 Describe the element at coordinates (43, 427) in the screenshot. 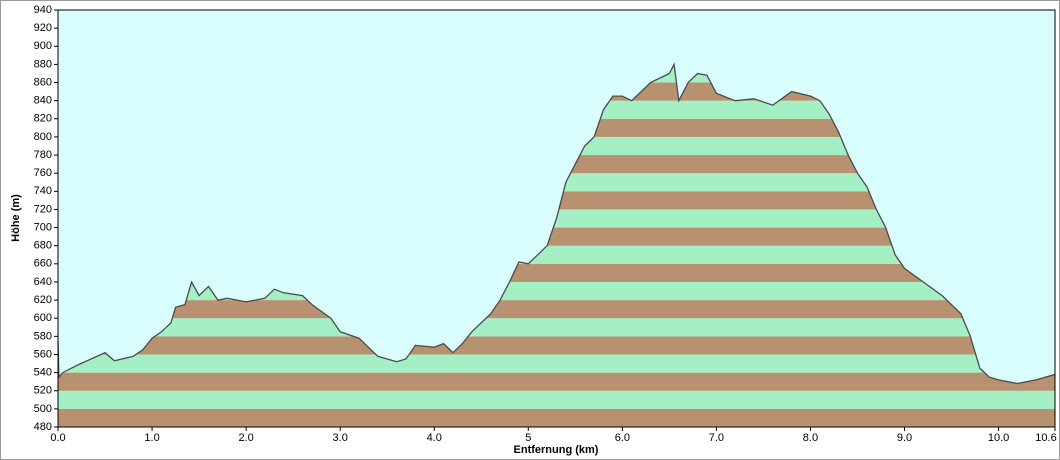

I see `y-tick-label: 480` at that location.